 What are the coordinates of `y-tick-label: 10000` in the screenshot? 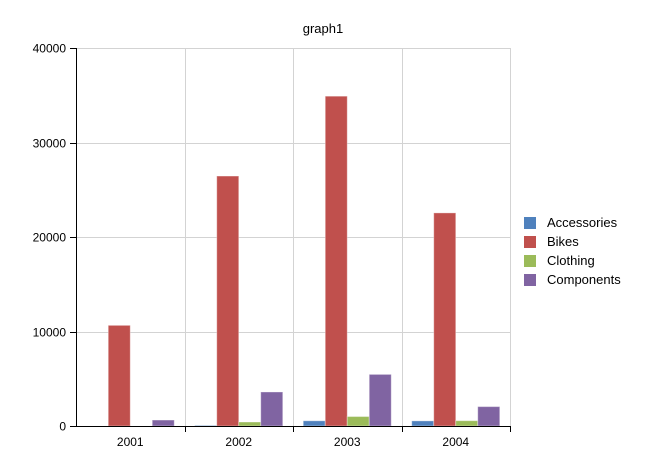 It's located at (50, 333).